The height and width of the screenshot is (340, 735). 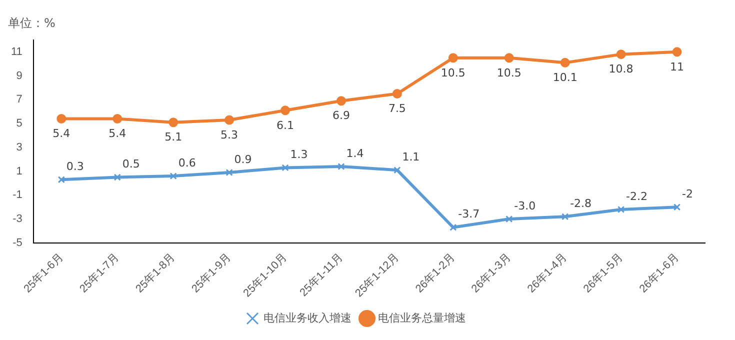 I want to click on y-tick-label: 7, so click(x=19, y=100).